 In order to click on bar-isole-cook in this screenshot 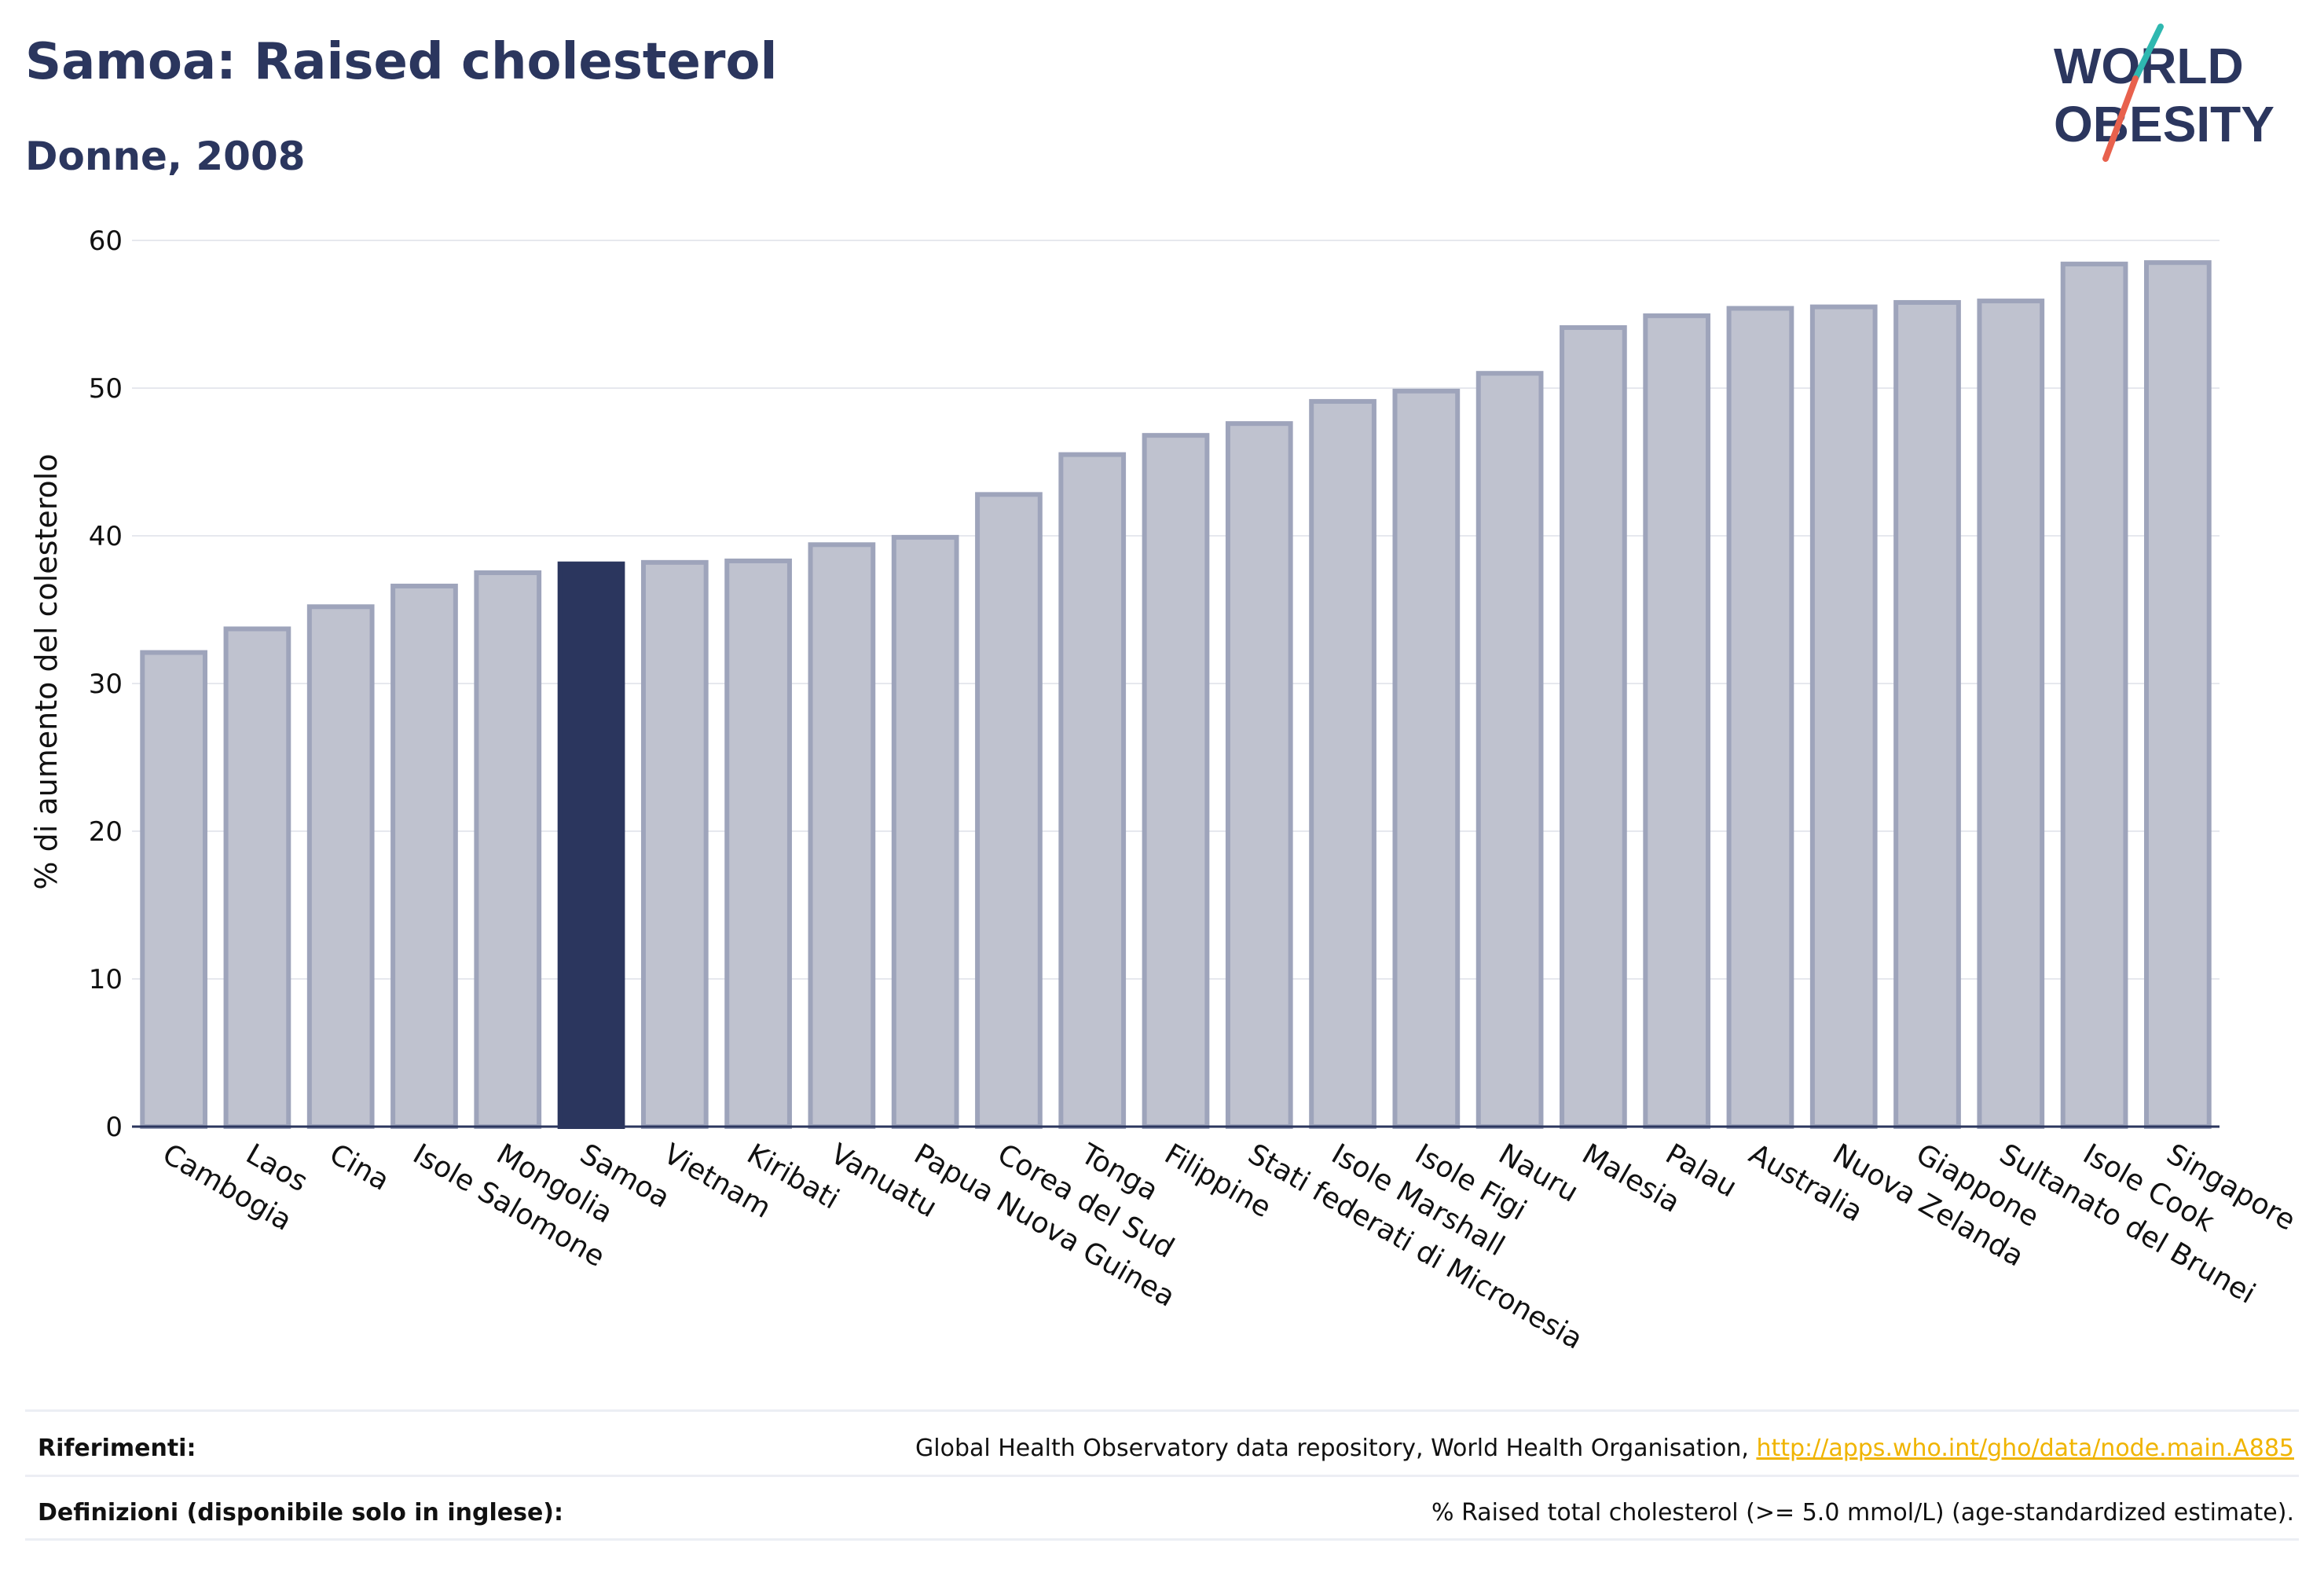, I will do `click(2094, 696)`.